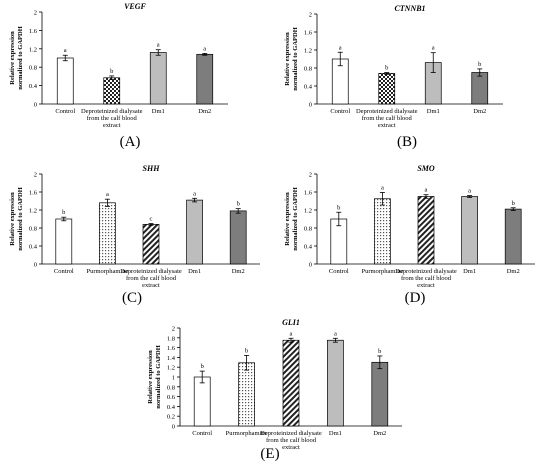  I want to click on y-tick-label: 0.6, so click(171, 397).